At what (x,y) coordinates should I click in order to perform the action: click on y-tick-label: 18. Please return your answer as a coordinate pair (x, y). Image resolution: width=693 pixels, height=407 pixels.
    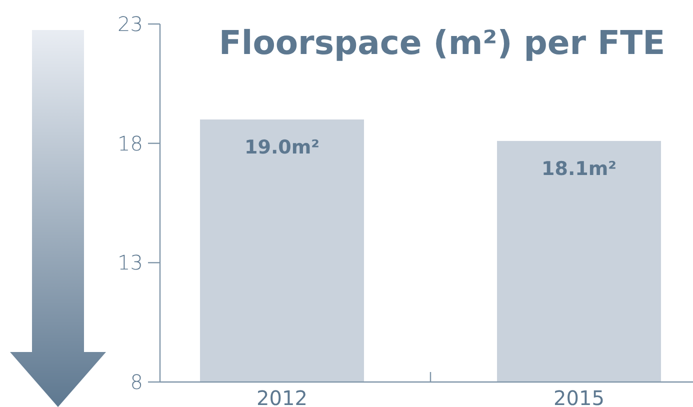
    Looking at the image, I should click on (130, 143).